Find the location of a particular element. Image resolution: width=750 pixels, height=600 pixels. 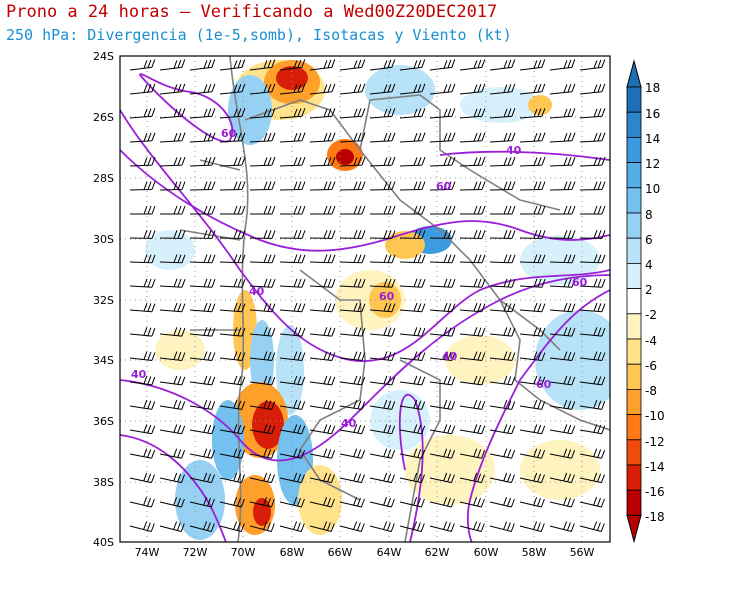

colorbar-label: 8 is located at coordinates (649, 215).